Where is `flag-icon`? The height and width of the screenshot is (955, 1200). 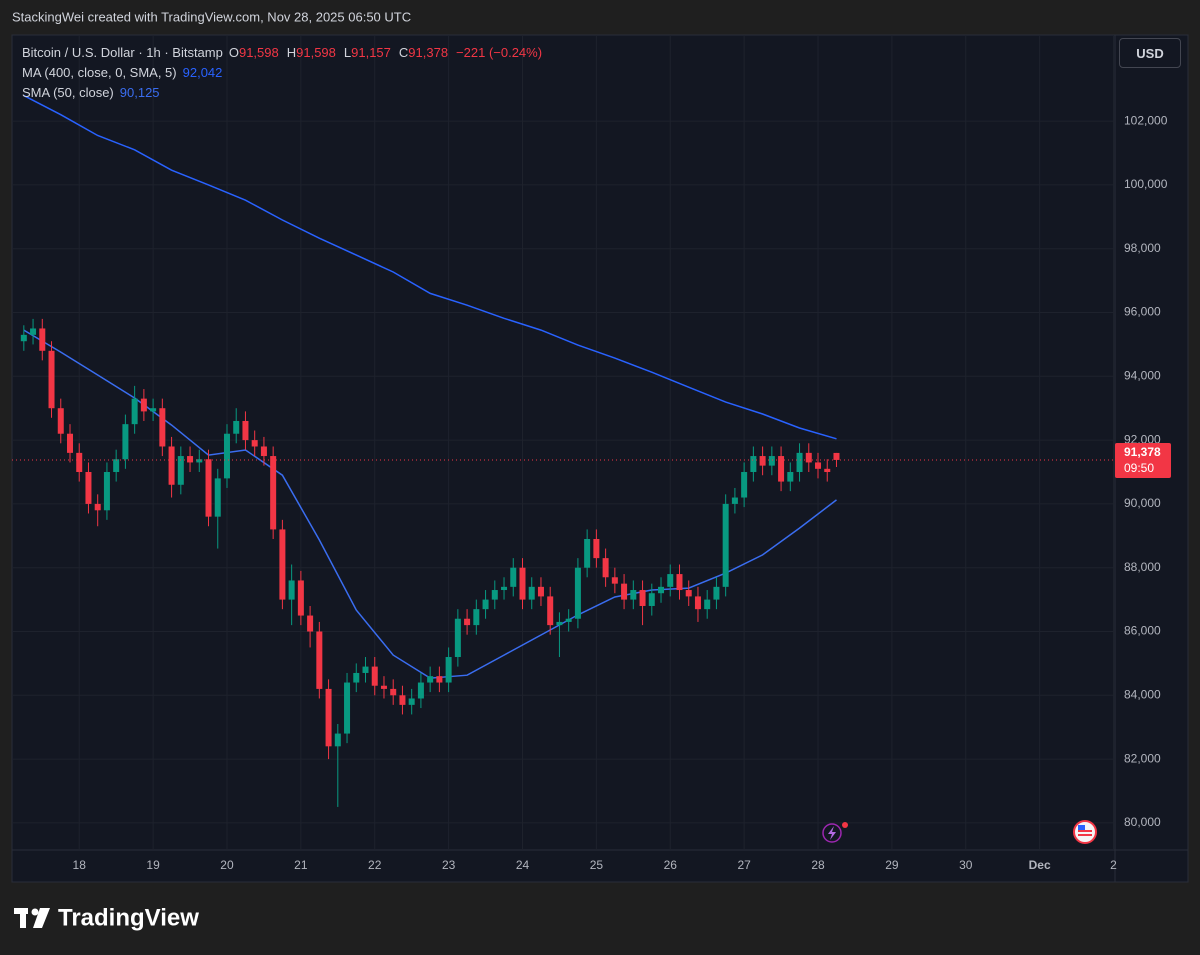 flag-icon is located at coordinates (1085, 832).